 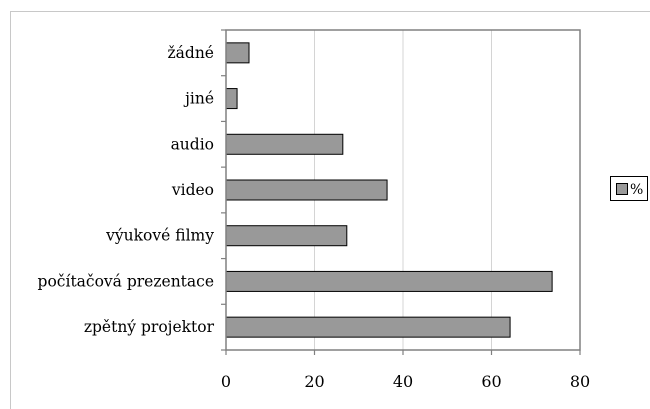 What do you see at coordinates (149, 327) in the screenshot?
I see `category-label: zpětný projektor` at bounding box center [149, 327].